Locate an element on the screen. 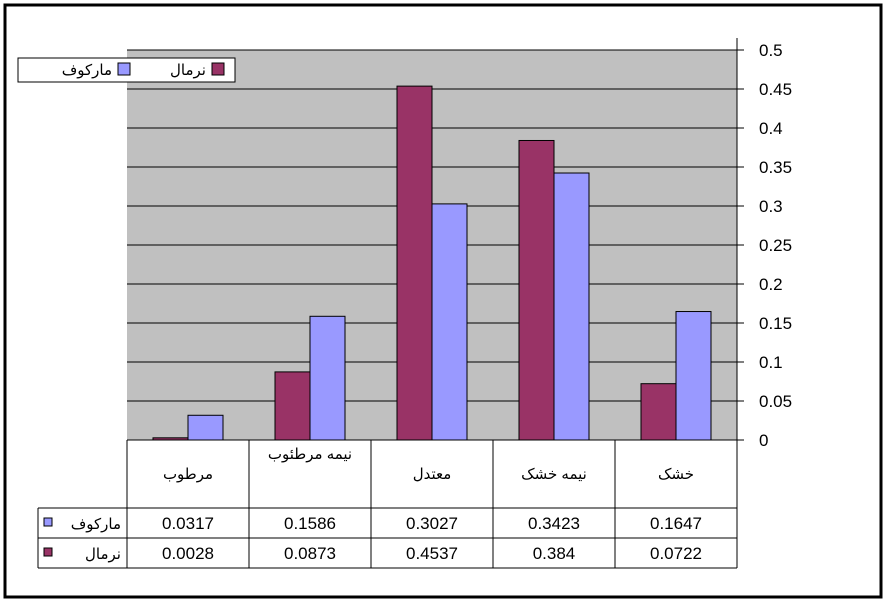 This screenshot has width=886, height=607. legend-swatch-markov is located at coordinates (124, 69).